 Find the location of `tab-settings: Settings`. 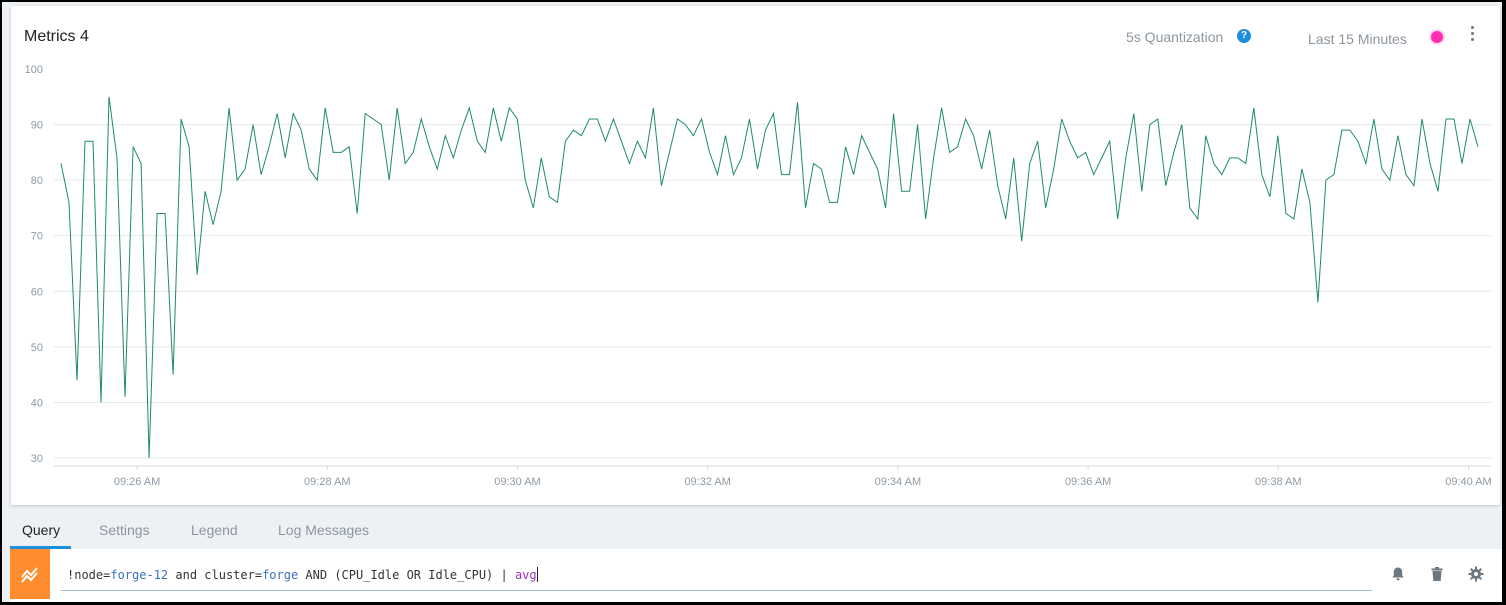

tab-settings: Settings is located at coordinates (124, 530).